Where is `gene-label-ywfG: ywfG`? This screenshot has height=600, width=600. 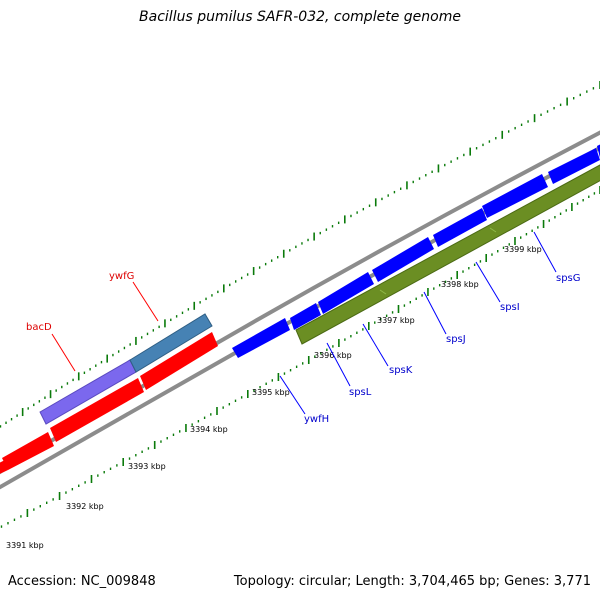
gene-label-ywfG: ywfG is located at coordinates (121, 276).